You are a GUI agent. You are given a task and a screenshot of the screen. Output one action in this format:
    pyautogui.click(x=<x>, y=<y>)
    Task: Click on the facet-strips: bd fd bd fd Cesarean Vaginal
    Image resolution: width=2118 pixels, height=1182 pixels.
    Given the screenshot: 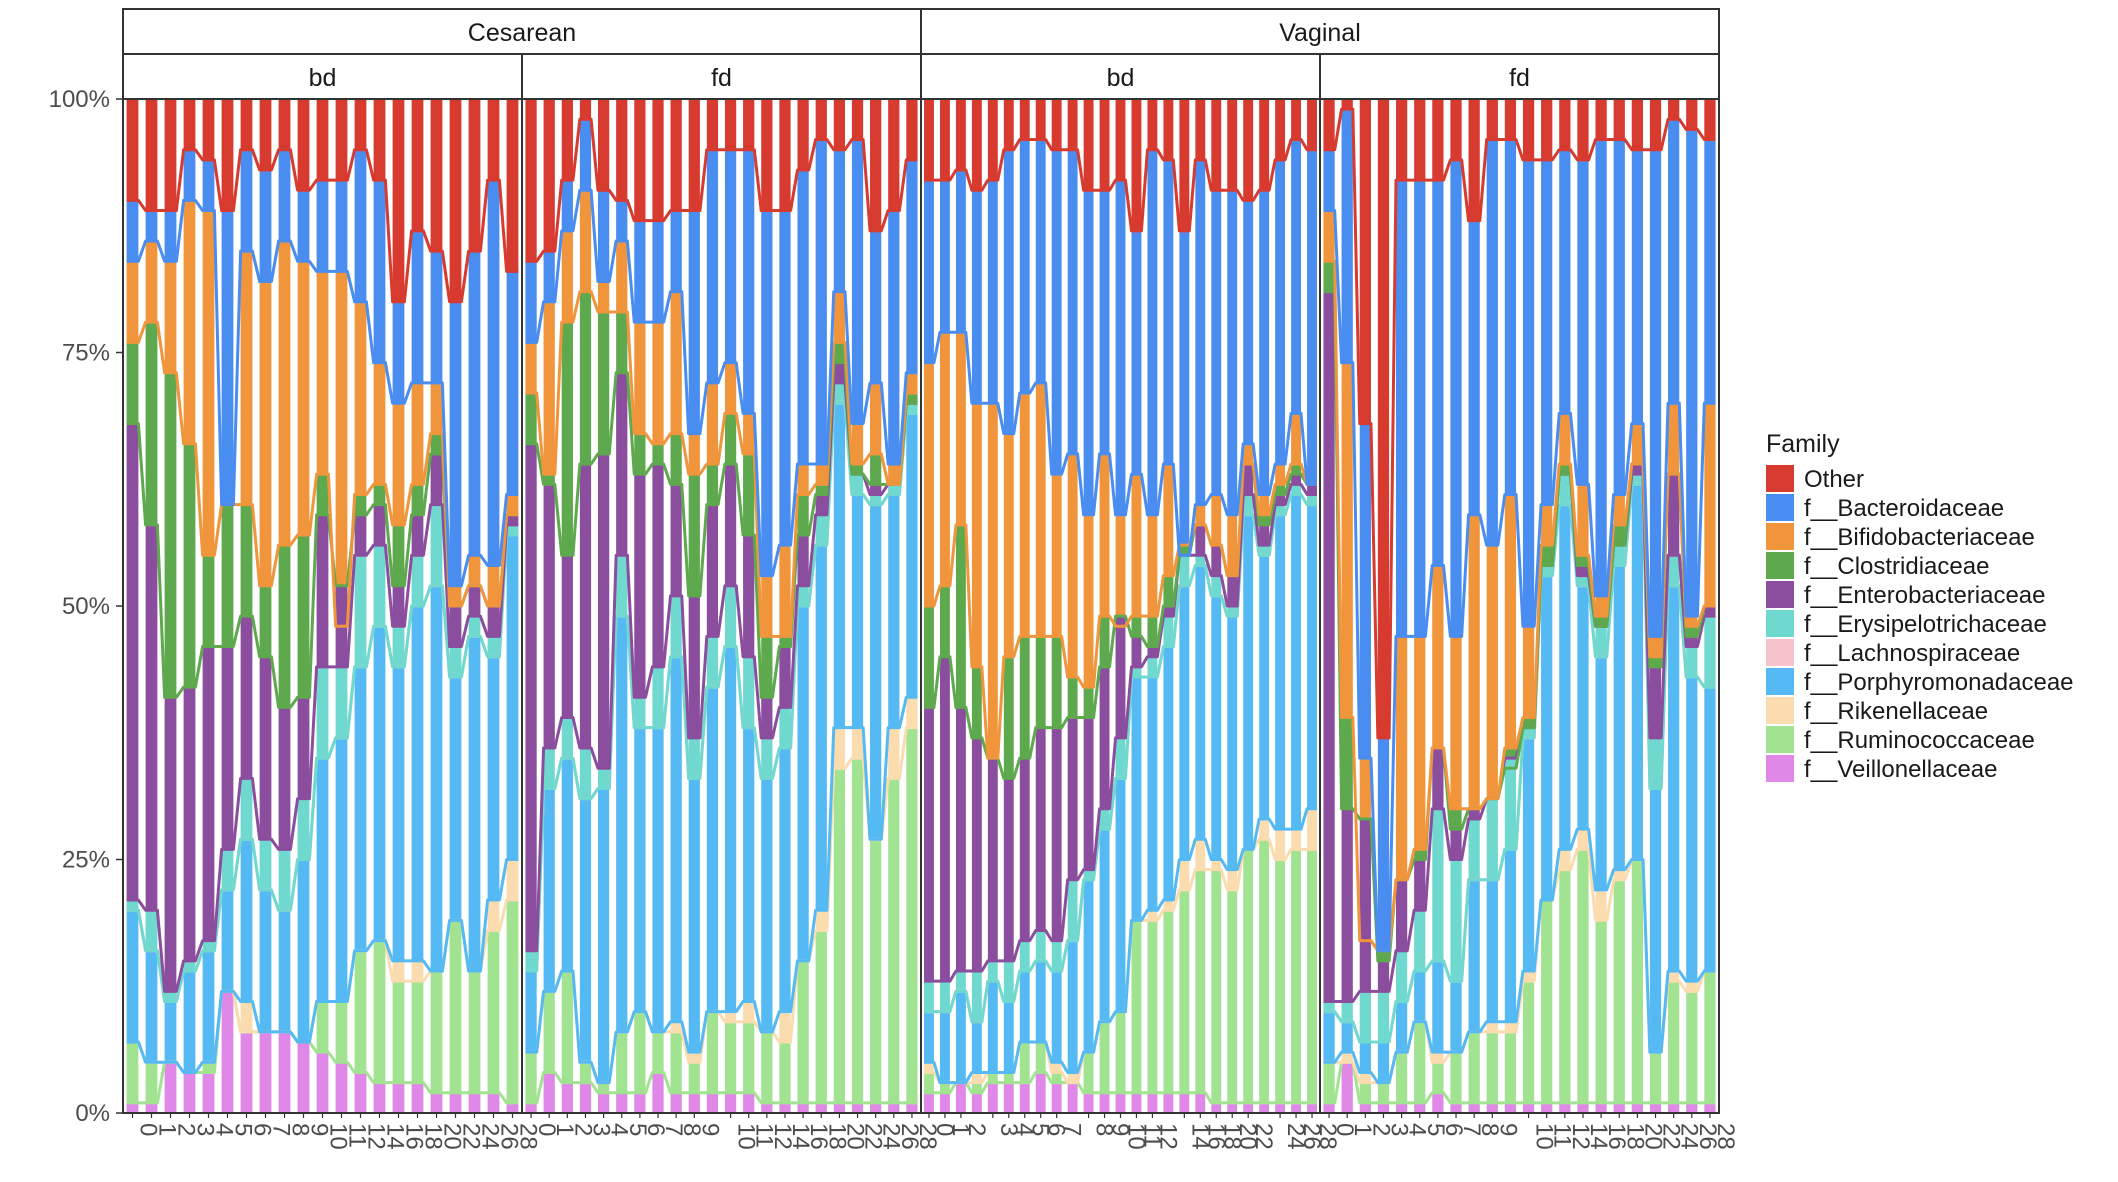 What is the action you would take?
    pyautogui.click(x=921, y=54)
    